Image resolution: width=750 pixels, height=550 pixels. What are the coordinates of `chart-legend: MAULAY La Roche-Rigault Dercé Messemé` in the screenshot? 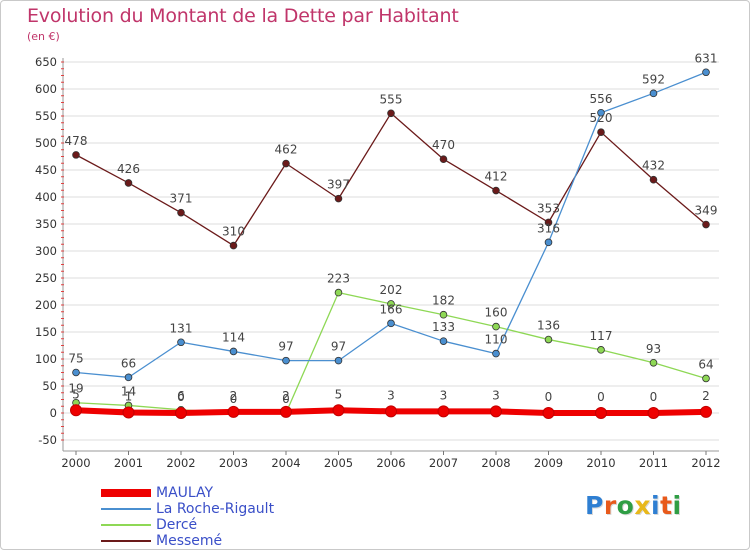 It's located at (231, 517).